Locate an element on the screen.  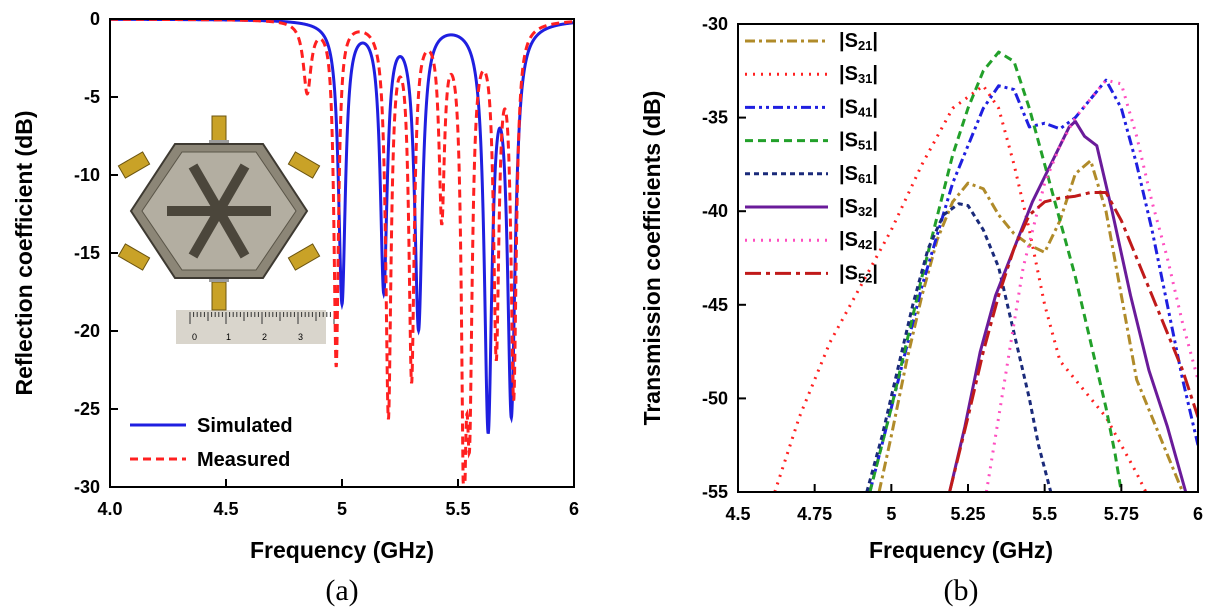
panel-b-y-axis-label: Transmission coefficients (dB) is located at coordinates (652, 258).